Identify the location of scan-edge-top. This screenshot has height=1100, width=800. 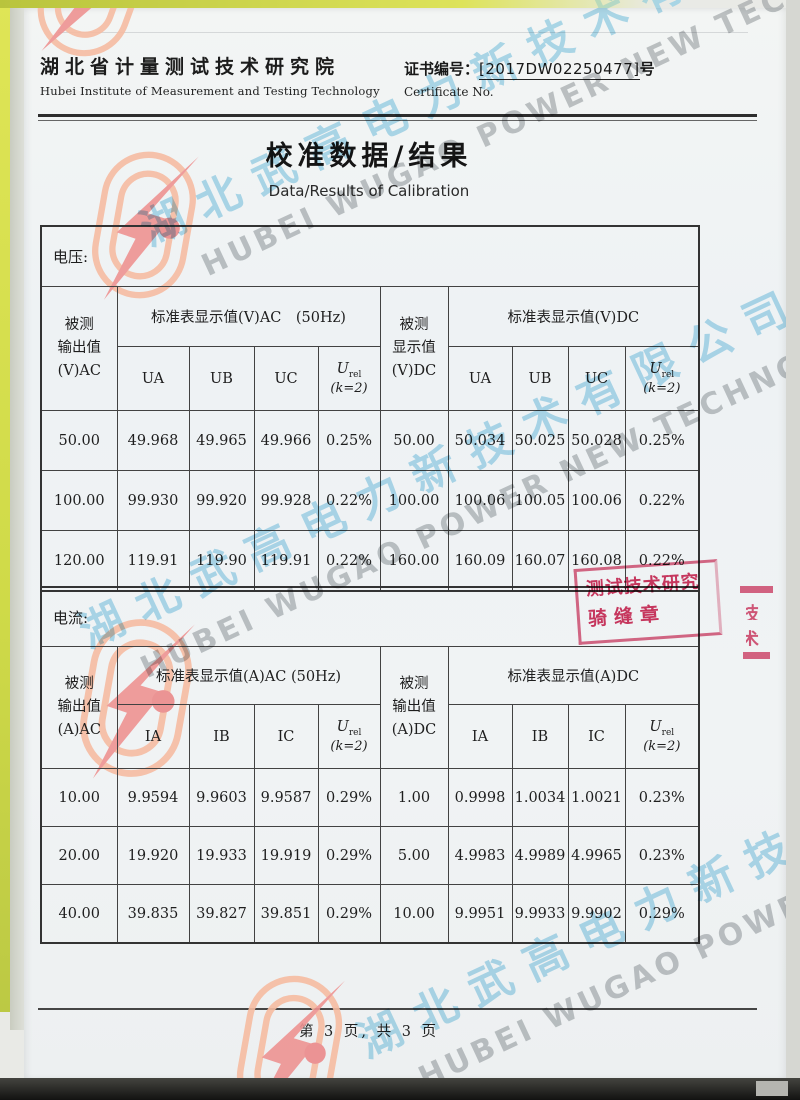
(330, 4).